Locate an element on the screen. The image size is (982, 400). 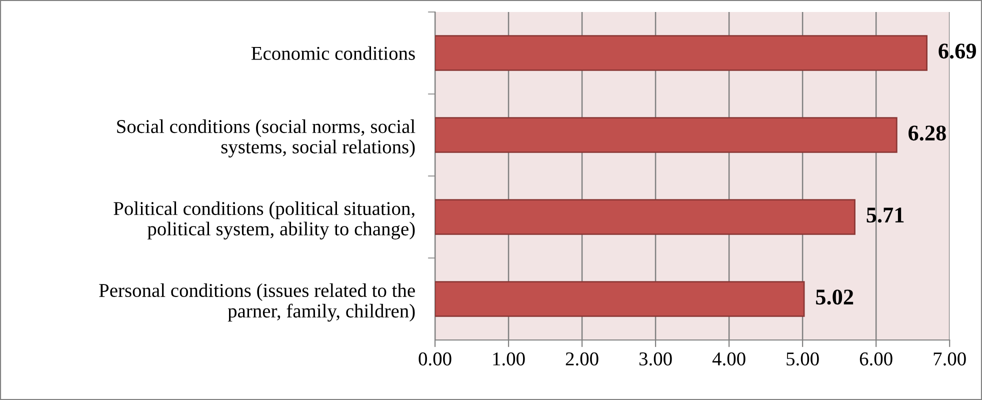
x-tick-label: 2.00 is located at coordinates (582, 359).